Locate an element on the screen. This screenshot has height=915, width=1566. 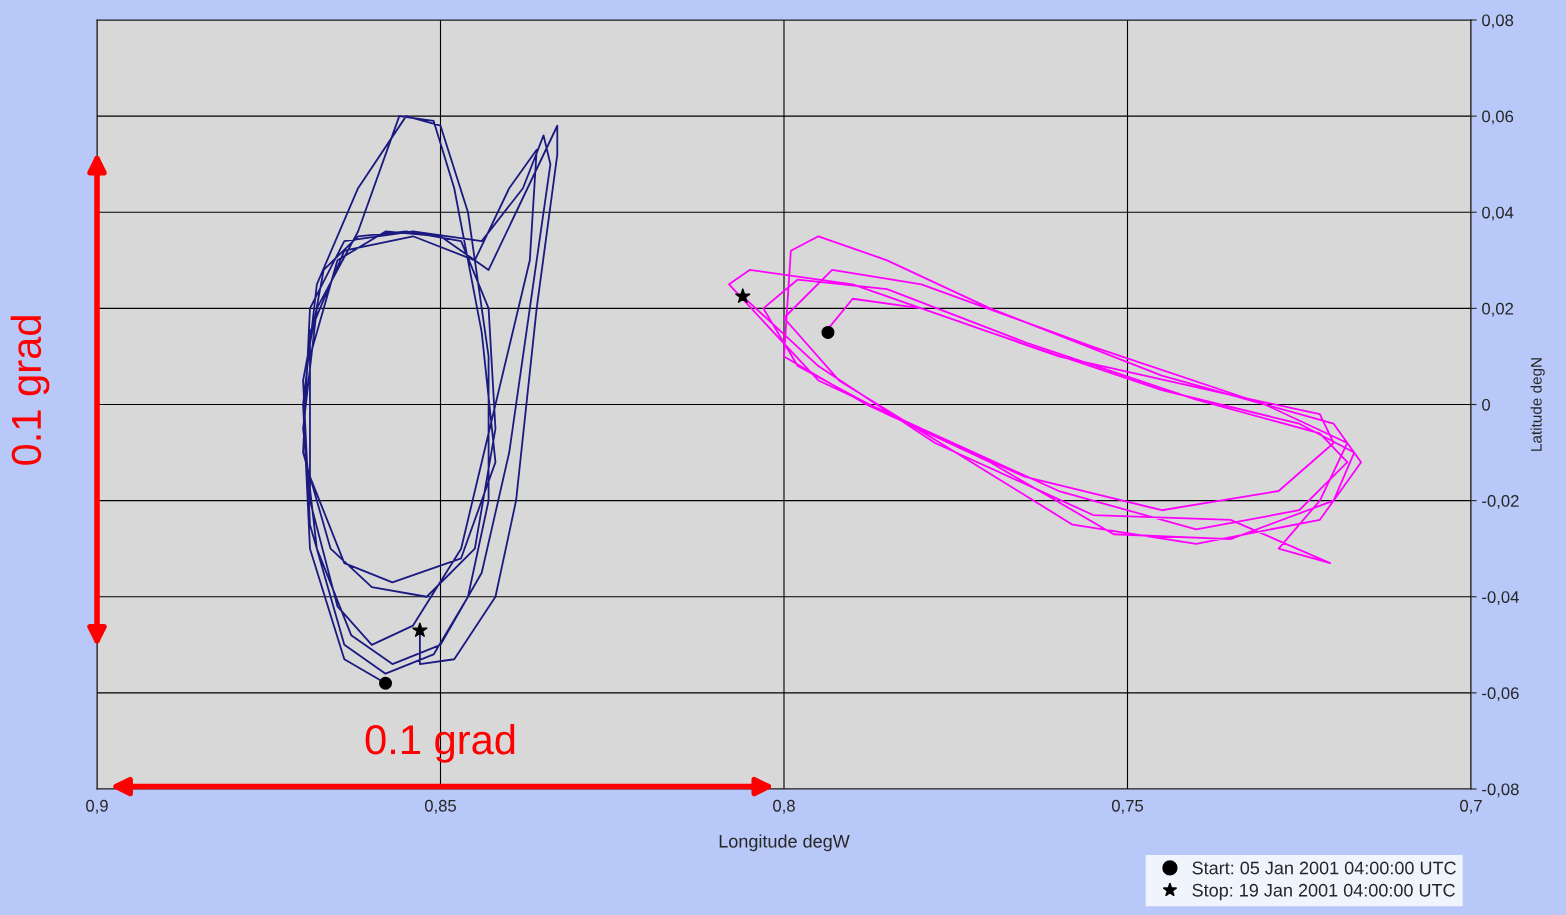
y-tick-label: -0,02 is located at coordinates (1500, 502).